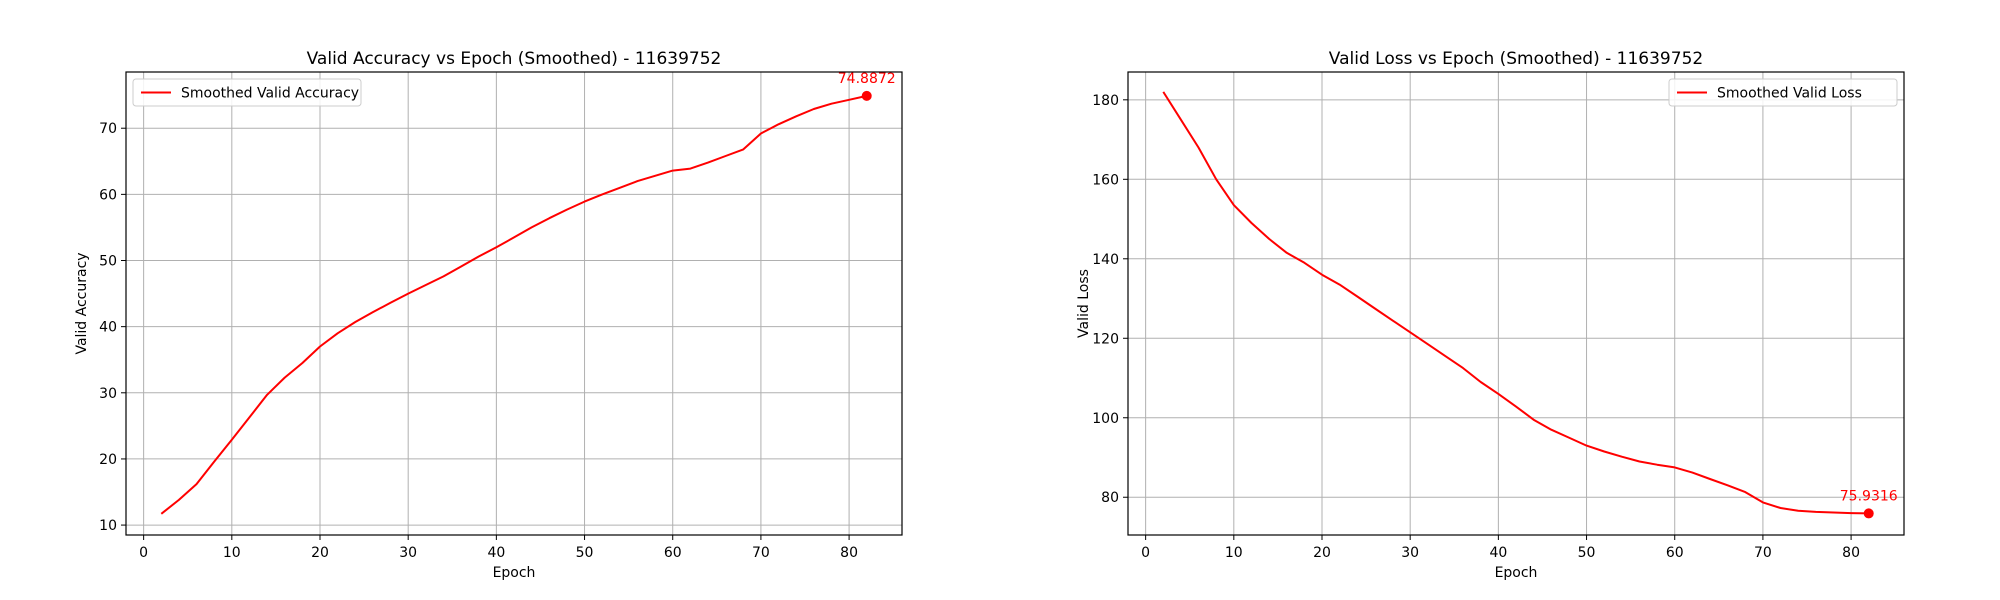  I want to click on y-tick-label: 60, so click(108, 195).